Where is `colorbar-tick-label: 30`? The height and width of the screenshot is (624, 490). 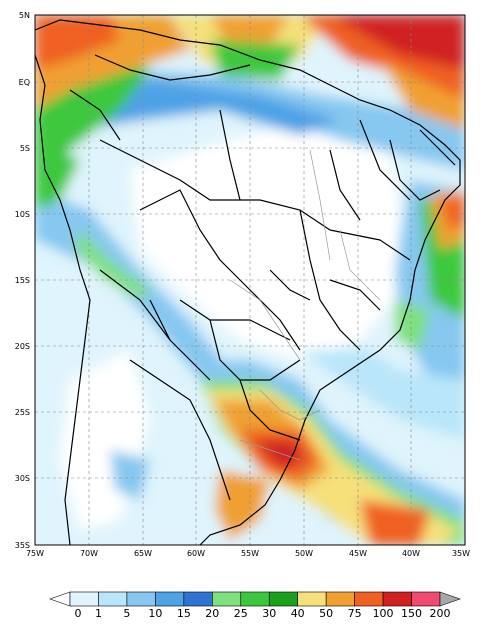
colorbar-tick-label: 30 is located at coordinates (269, 613).